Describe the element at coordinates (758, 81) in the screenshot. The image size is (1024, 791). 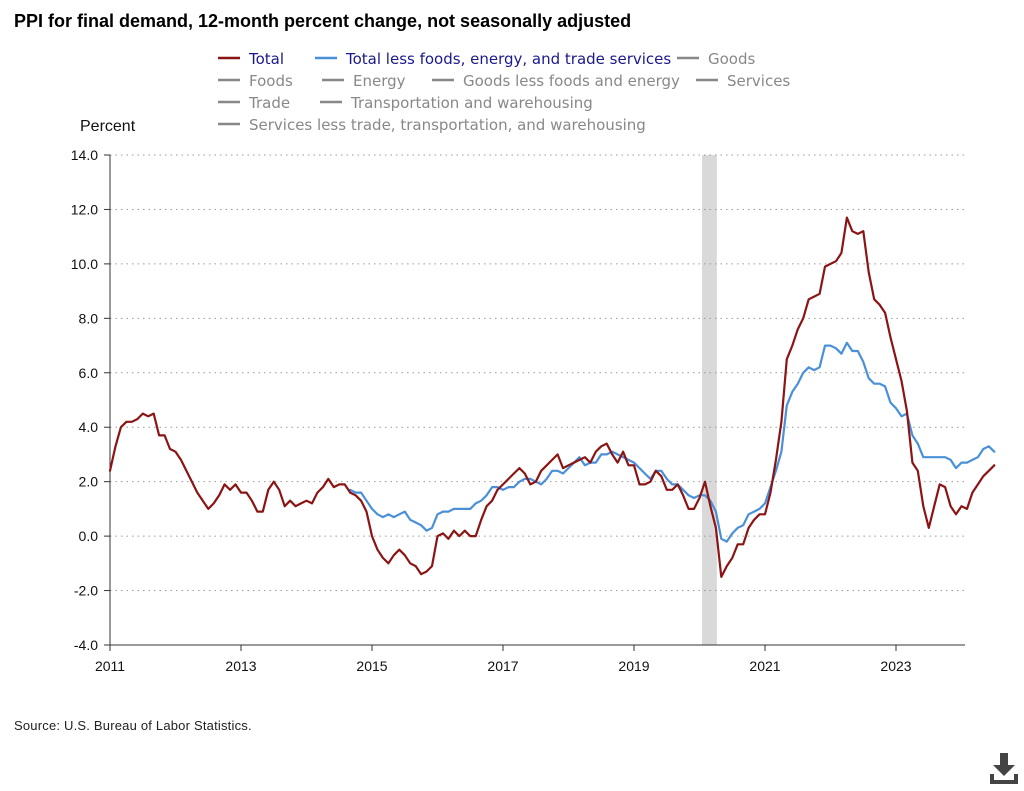
I see `legend-label: Services` at that location.